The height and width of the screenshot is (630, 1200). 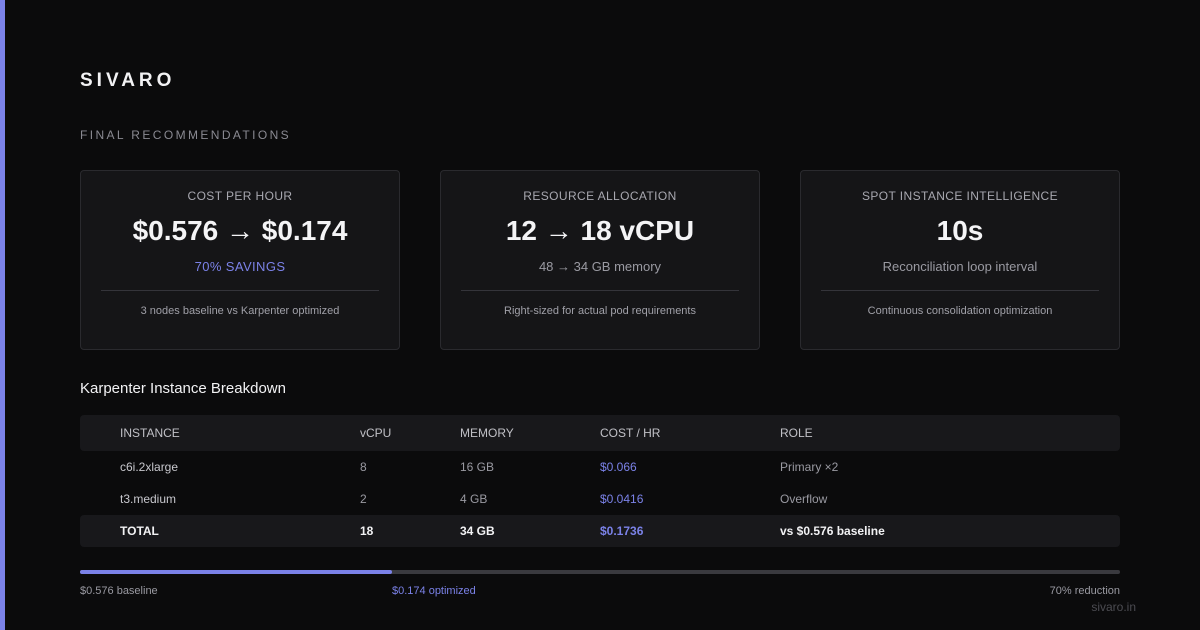 What do you see at coordinates (240, 266) in the screenshot?
I see `savings-badge: 70% SAVINGS` at bounding box center [240, 266].